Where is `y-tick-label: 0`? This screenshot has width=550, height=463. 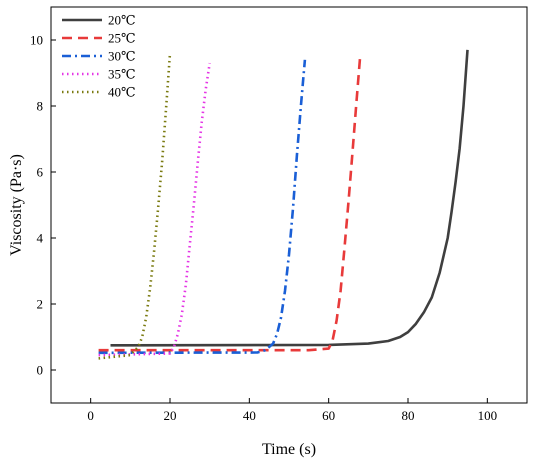
y-tick-label: 0 is located at coordinates (40, 370).